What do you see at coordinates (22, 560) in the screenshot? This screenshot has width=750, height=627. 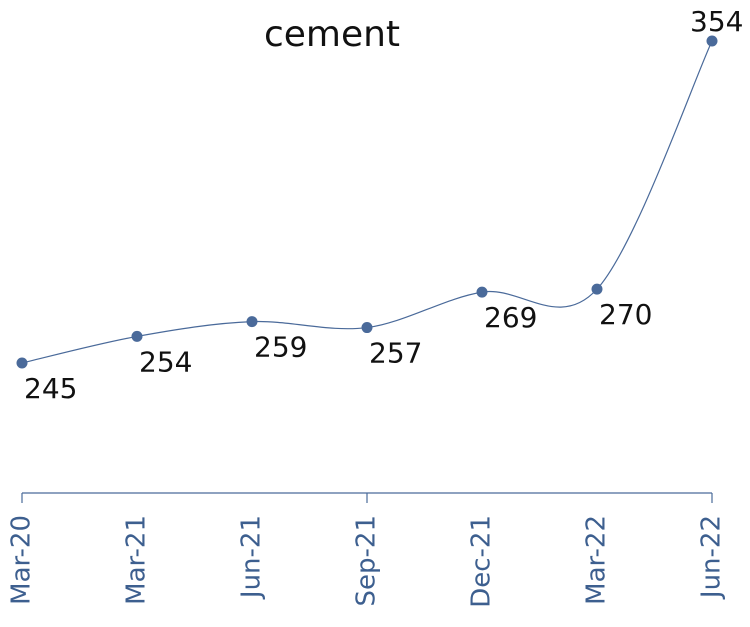 I see `x-tick-label: Mar-20` at bounding box center [22, 560].